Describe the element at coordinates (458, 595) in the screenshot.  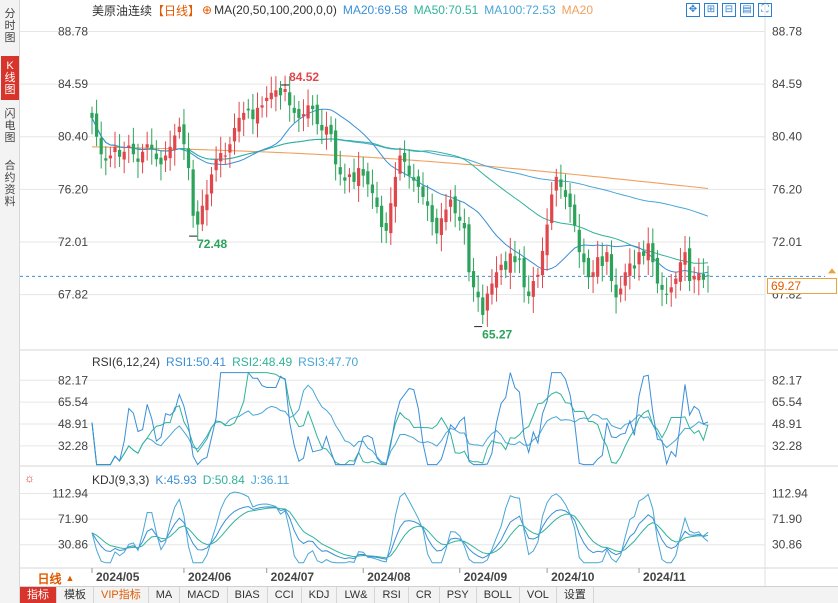
I see `tab-psy: PSY` at that location.